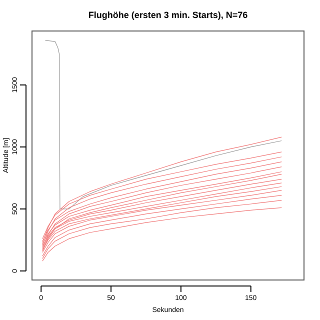  Describe the element at coordinates (168, 15) in the screenshot. I see `chart-title: Flughöhe (ersten 3 min. Starts), N=76` at that location.